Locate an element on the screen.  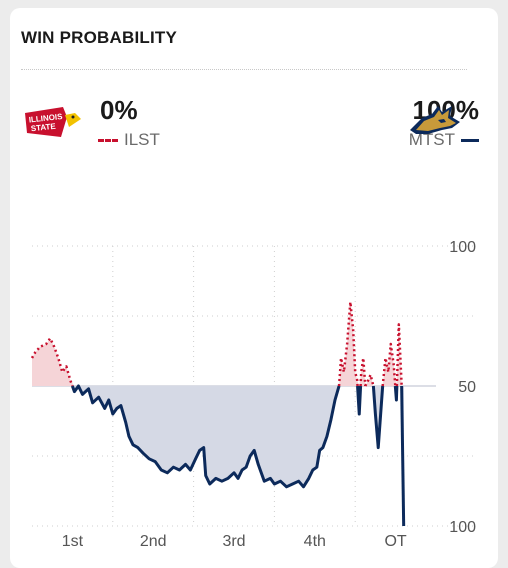
illinois-state-logo: ILLINOIS STATE is located at coordinates (53, 122).